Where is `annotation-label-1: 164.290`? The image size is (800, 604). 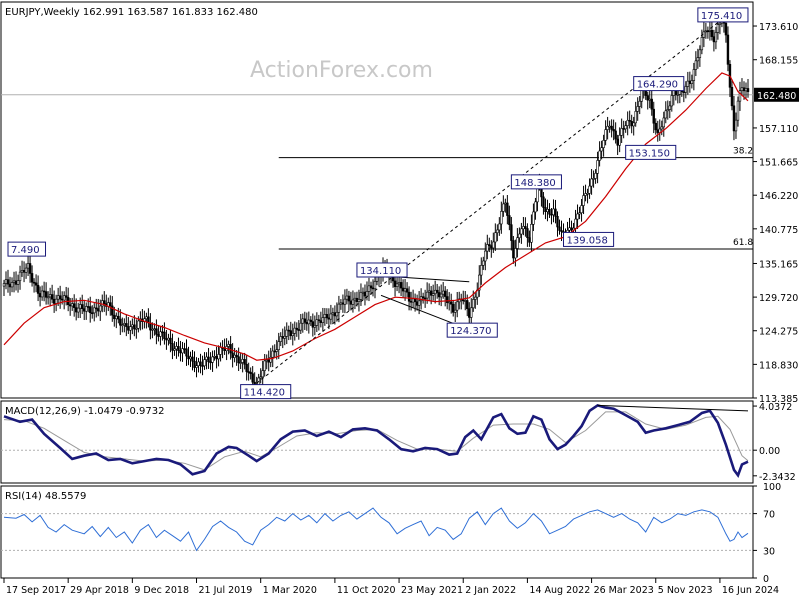 annotation-label-1: 164.290 is located at coordinates (657, 85).